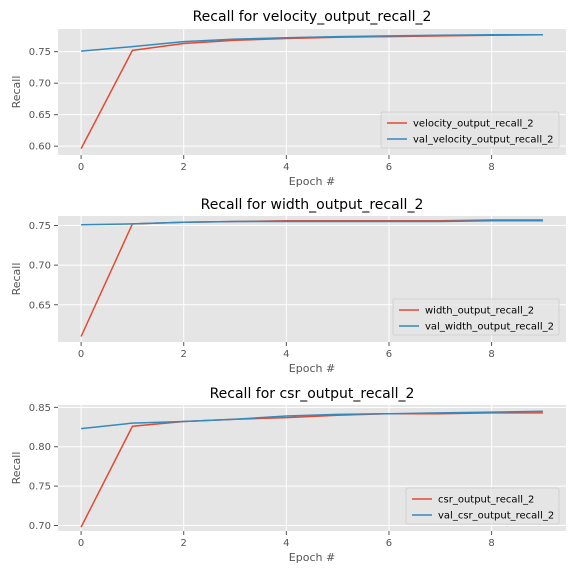 This screenshot has width=576, height=576. I want to click on chart-title: Recall for csr_output_recall_2, so click(312, 394).